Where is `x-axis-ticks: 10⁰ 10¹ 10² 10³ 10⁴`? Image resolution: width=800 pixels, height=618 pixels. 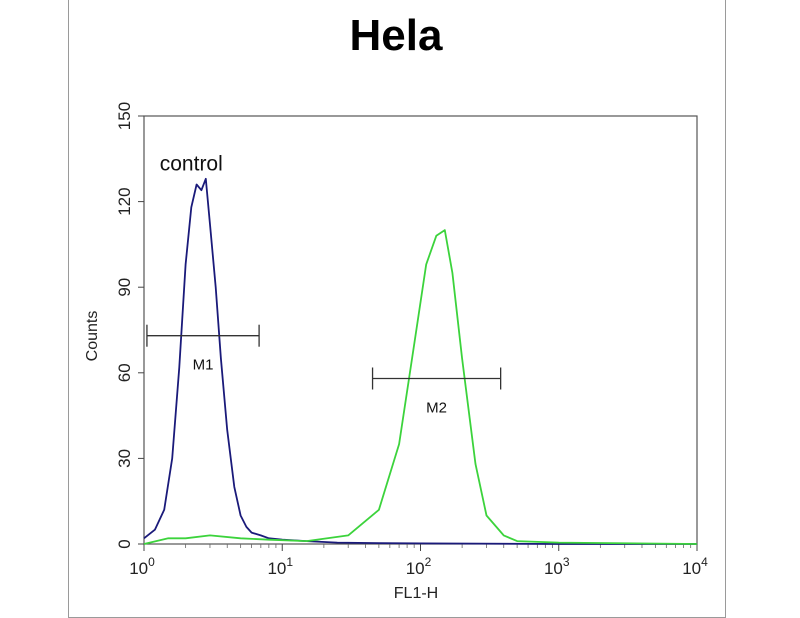 x-axis-ticks: 10⁰ 10¹ 10² 10³ 10⁴ is located at coordinates (418, 561).